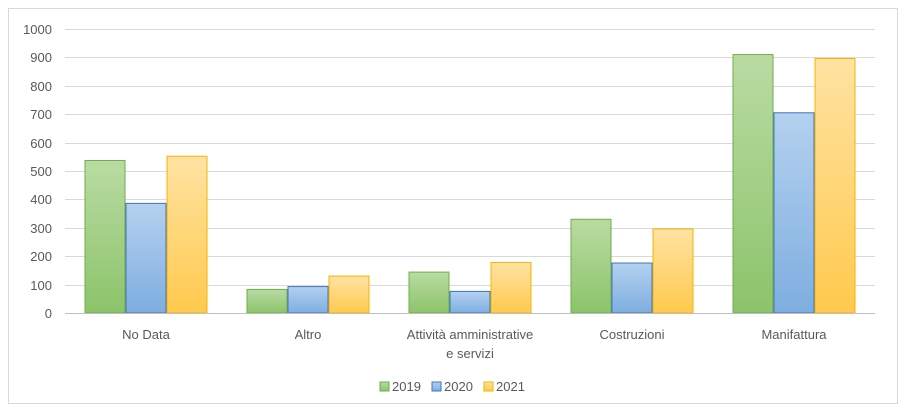  I want to click on y-tick-label: 400, so click(41, 199).